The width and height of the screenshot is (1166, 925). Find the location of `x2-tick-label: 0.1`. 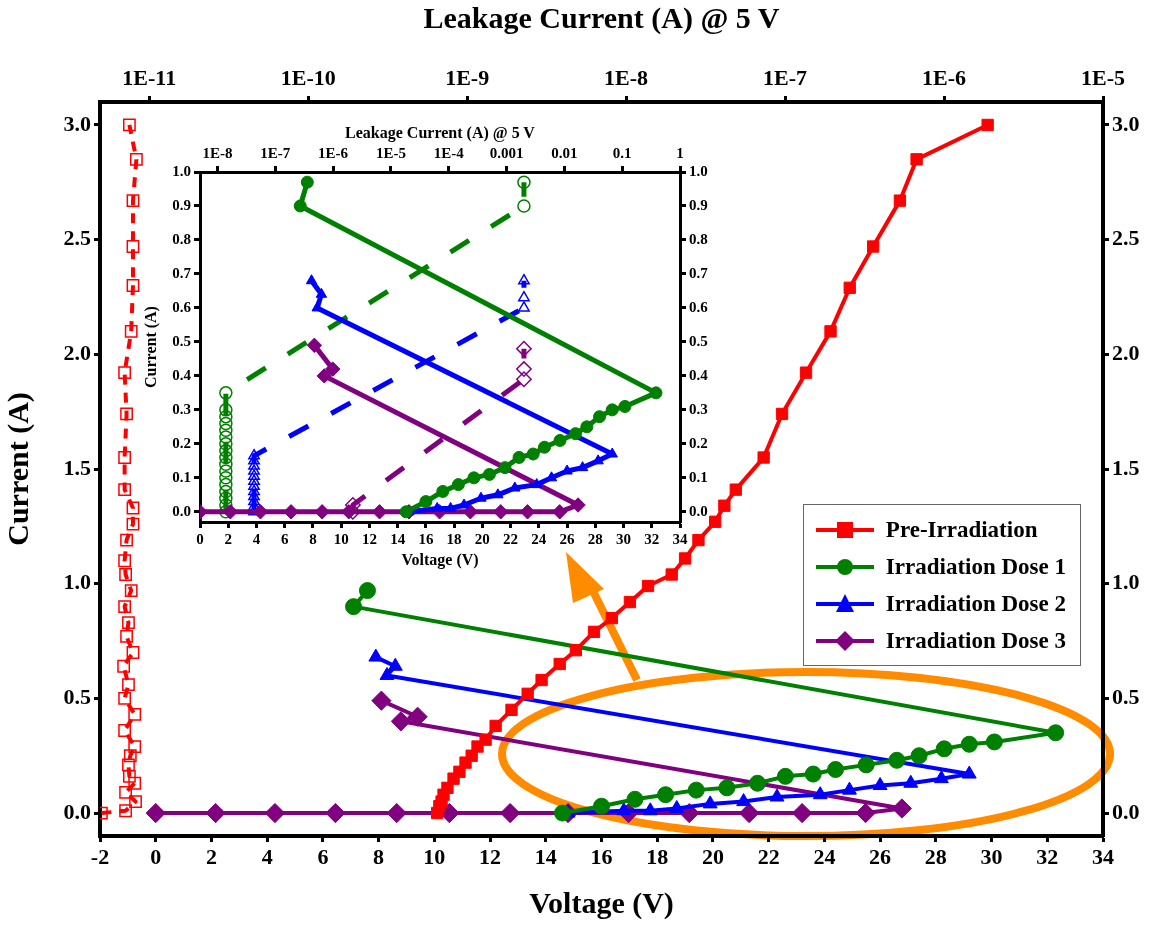

x2-tick-label: 0.1 is located at coordinates (622, 152).